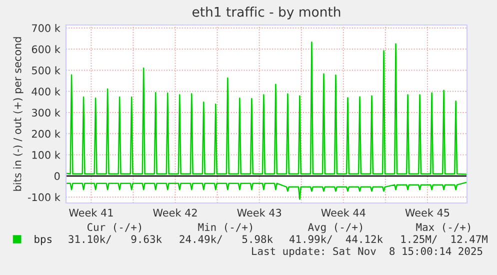 Image resolution: width=497 pixels, height=275 pixels. What do you see at coordinates (18, 114) in the screenshot?
I see `y-axis-title: bits in (-) / out (+) per second` at bounding box center [18, 114].